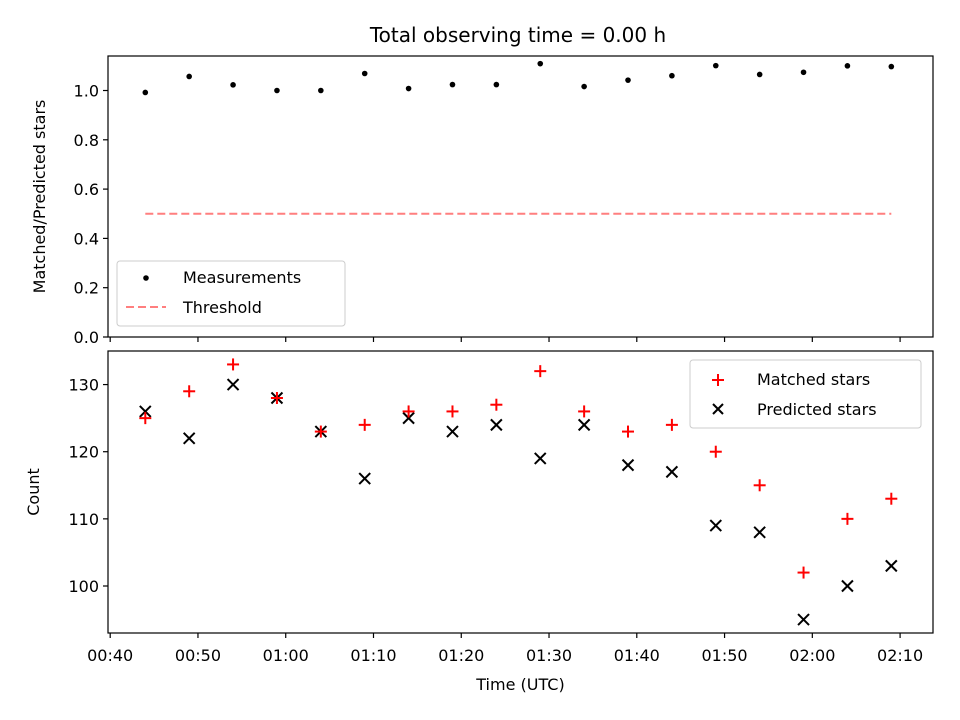 The height and width of the screenshot is (720, 960). What do you see at coordinates (110, 655) in the screenshot?
I see `bottom-xtick-label: 00:40` at bounding box center [110, 655].